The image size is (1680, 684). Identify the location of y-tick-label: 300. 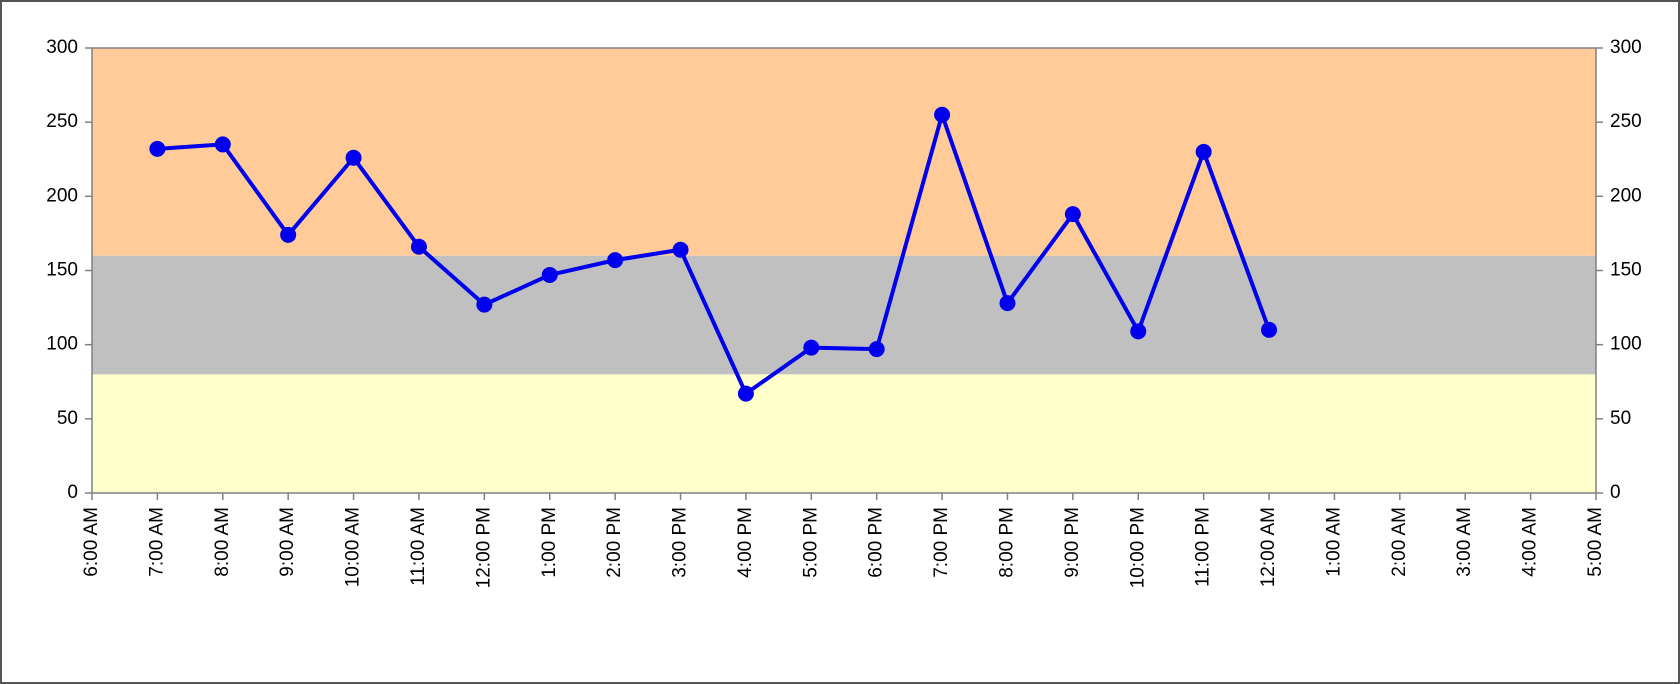
(62, 47).